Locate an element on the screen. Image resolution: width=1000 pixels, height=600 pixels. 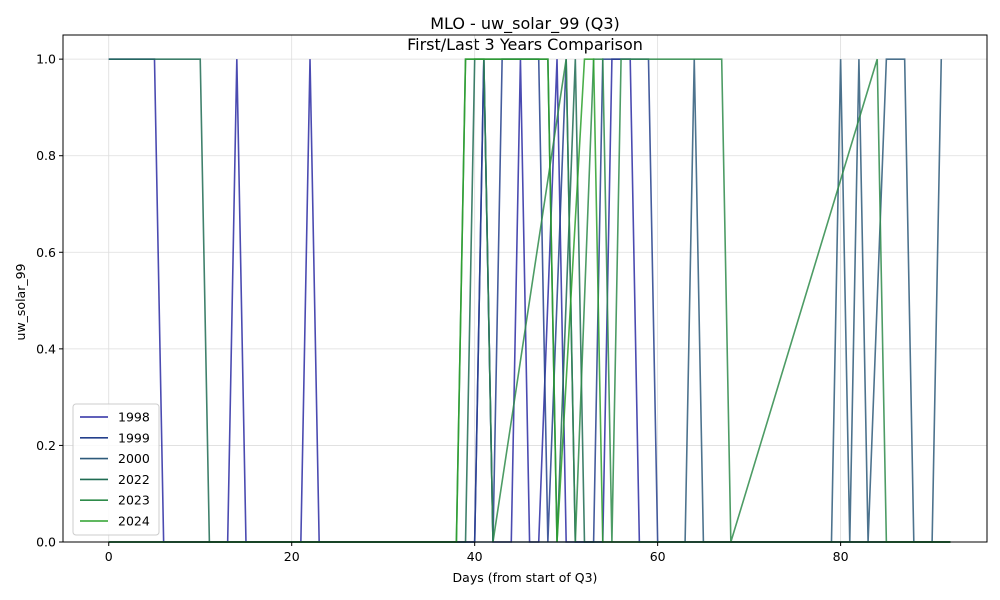
legend: 1998 1999 2000 2022 2023 2024 is located at coordinates (116, 469).